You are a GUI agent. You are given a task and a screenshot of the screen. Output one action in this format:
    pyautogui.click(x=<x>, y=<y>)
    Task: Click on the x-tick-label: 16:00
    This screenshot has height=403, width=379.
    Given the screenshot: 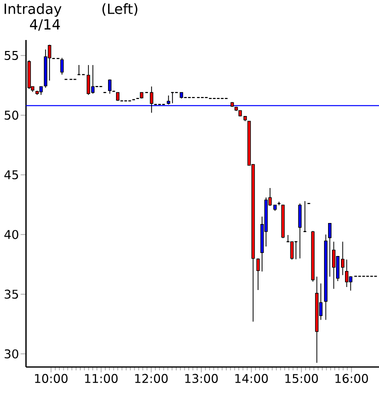 What is the action you would take?
    pyautogui.click(x=351, y=379)
    